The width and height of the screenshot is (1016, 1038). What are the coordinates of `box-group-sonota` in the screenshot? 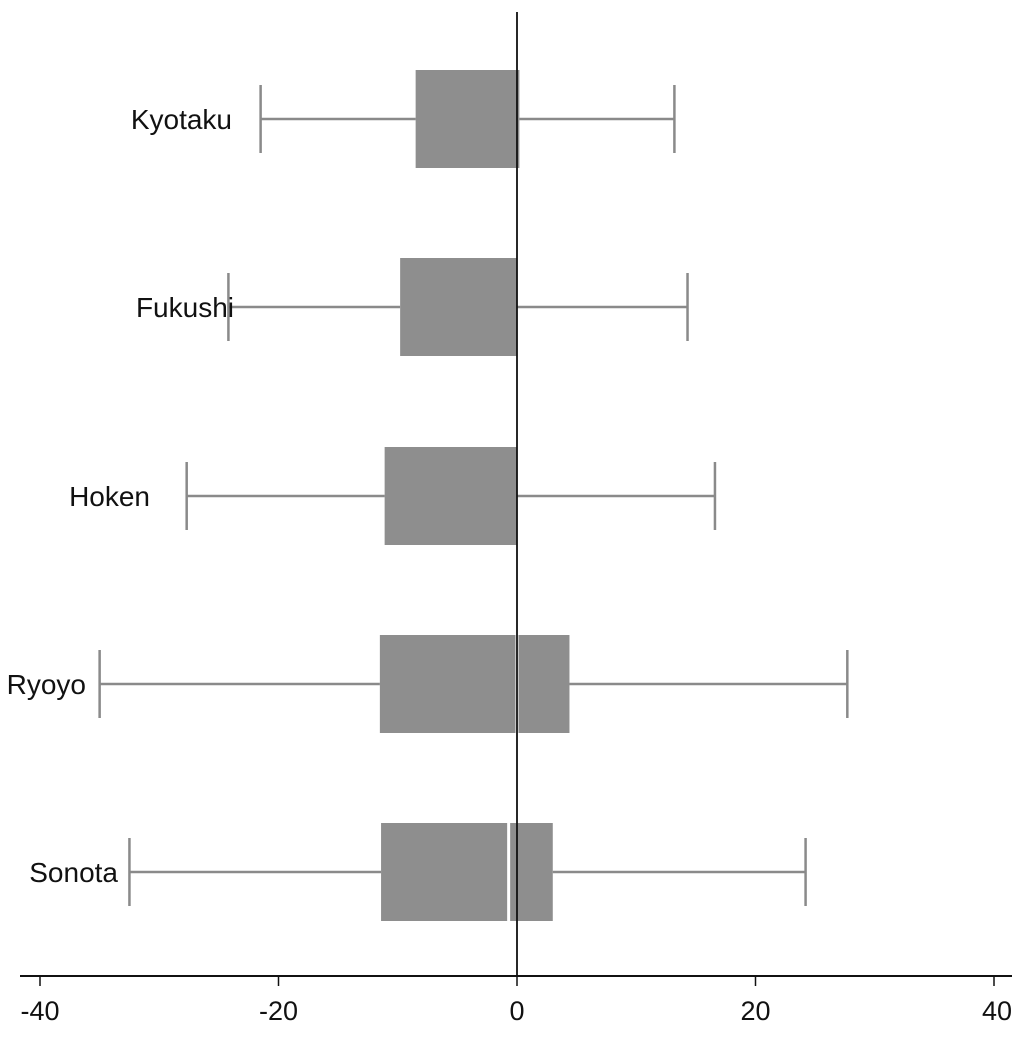 It's located at (467, 872).